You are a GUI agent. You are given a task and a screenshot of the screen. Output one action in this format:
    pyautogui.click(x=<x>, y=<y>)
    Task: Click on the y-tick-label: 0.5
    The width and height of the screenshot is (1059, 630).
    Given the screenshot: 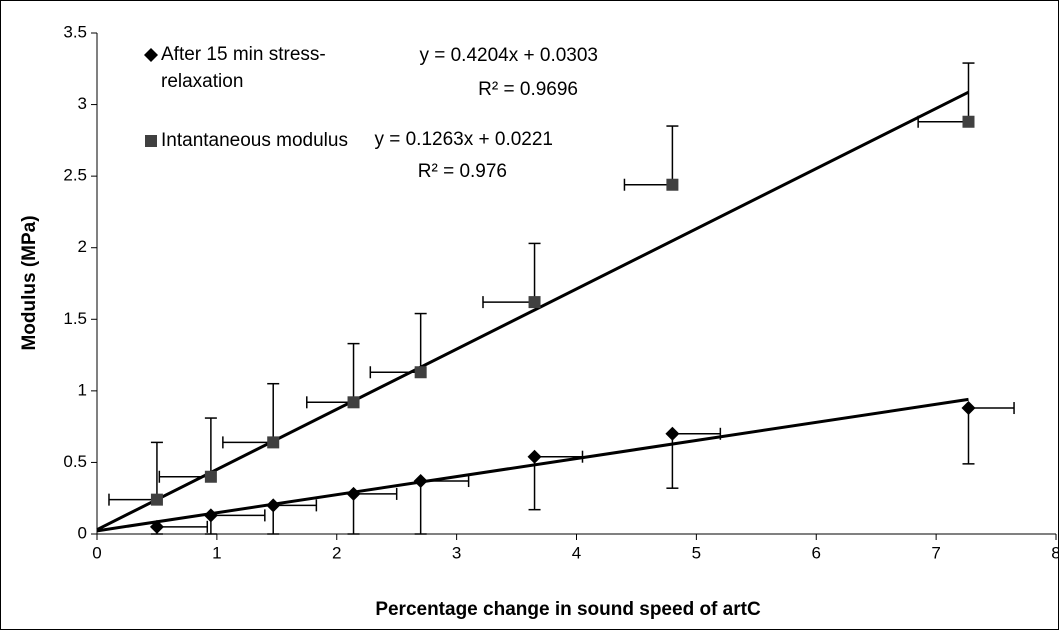 What is the action you would take?
    pyautogui.click(x=75, y=461)
    